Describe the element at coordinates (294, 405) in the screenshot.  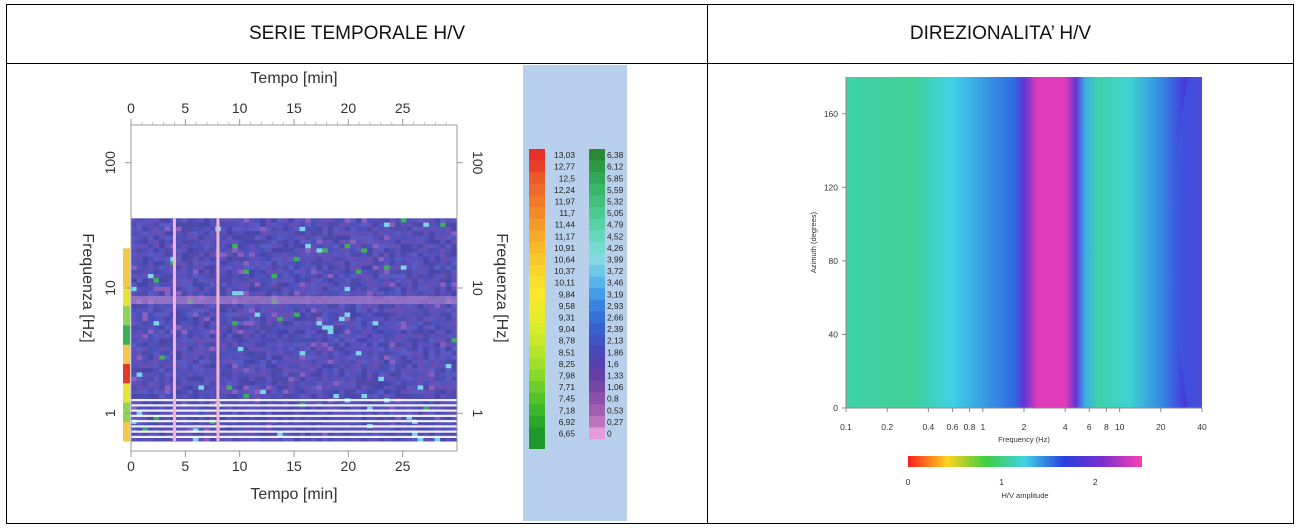
I see `low-frequency-gap` at that location.